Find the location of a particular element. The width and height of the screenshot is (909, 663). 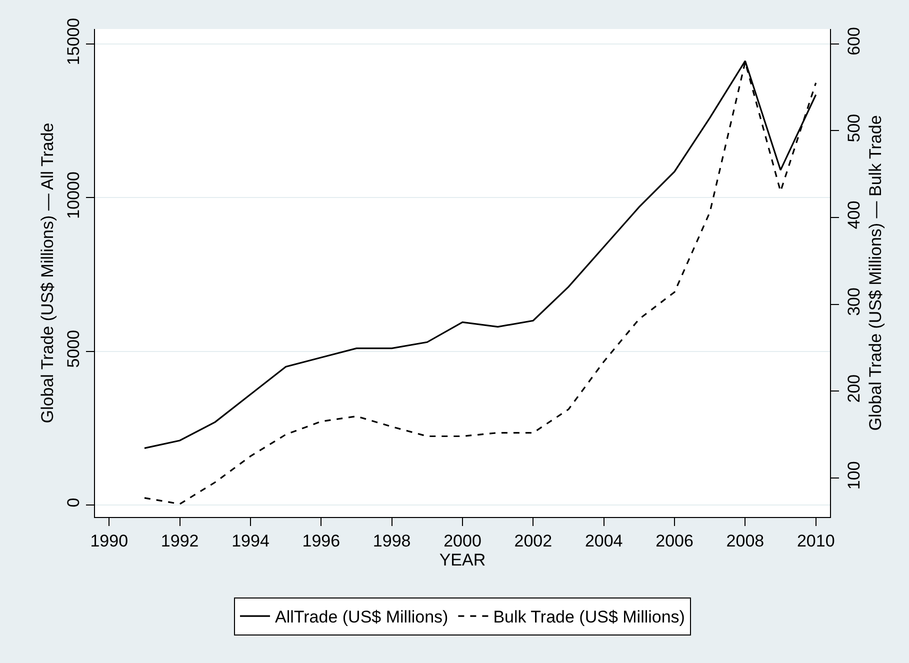

y2-tick-label: 600 is located at coordinates (854, 41).